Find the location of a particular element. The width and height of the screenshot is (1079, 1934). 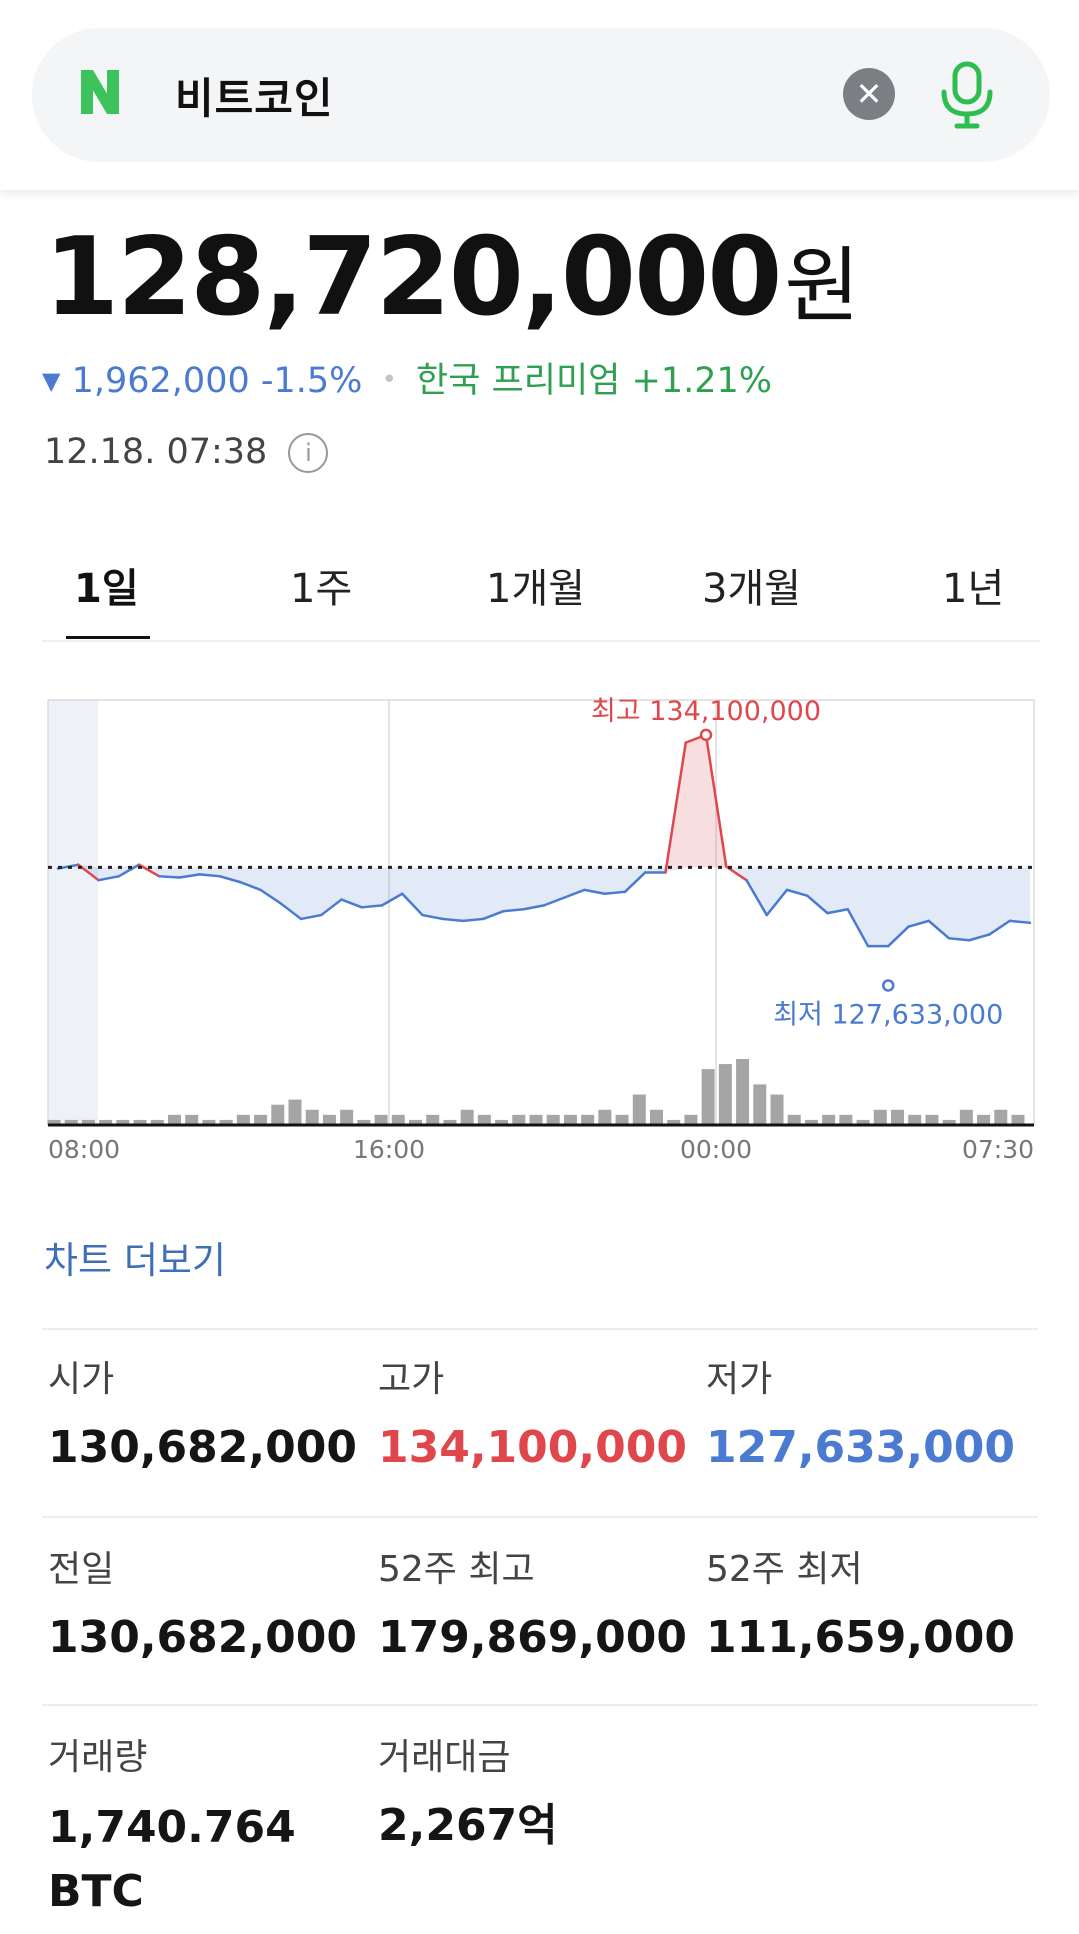

info-icon: i is located at coordinates (308, 453).